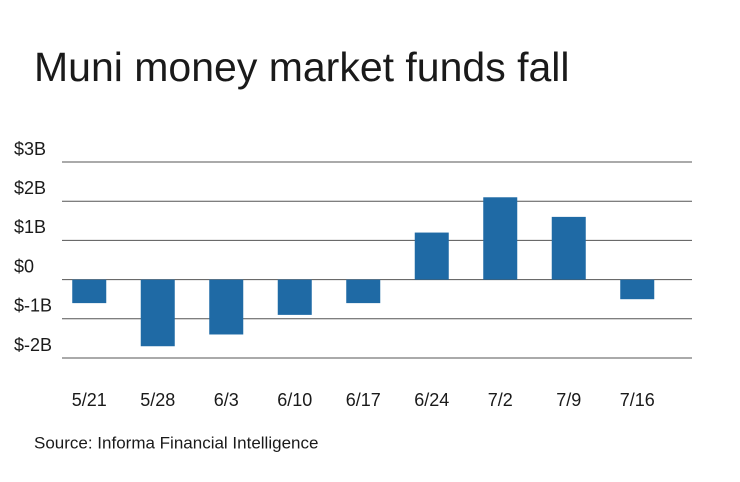 Image resolution: width=740 pixels, height=482 pixels. What do you see at coordinates (157, 400) in the screenshot?
I see `x-tick-label: 5/28` at bounding box center [157, 400].